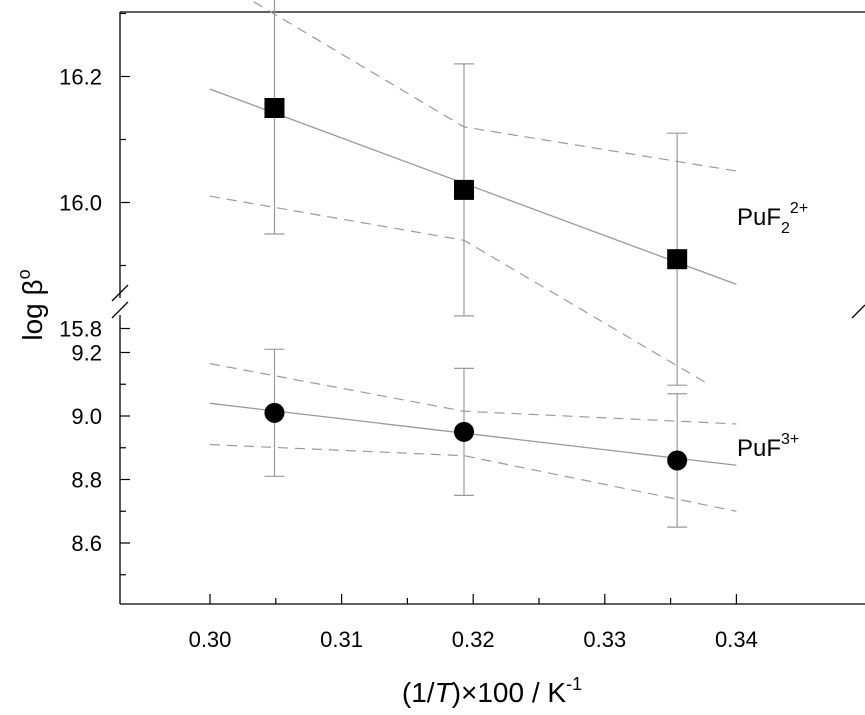  I want to click on x-tick-label: 0.34, so click(736, 639).